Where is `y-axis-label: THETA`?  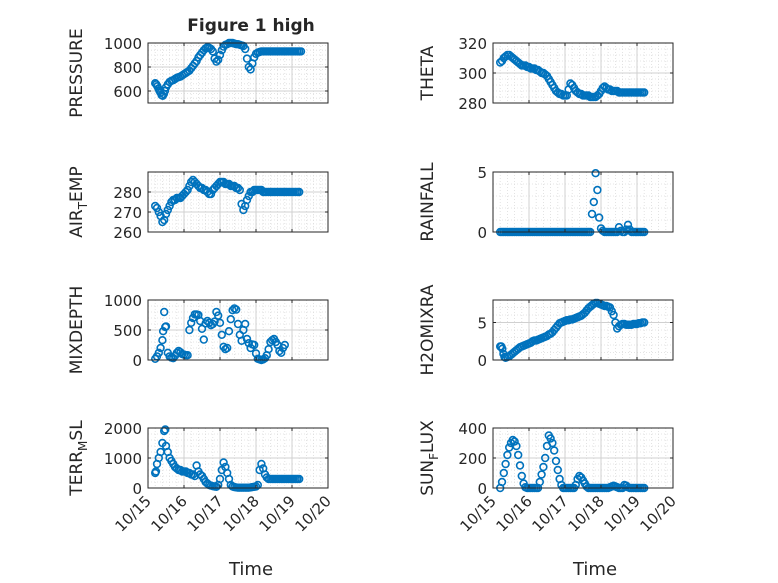 y-axis-label: THETA is located at coordinates (428, 73).